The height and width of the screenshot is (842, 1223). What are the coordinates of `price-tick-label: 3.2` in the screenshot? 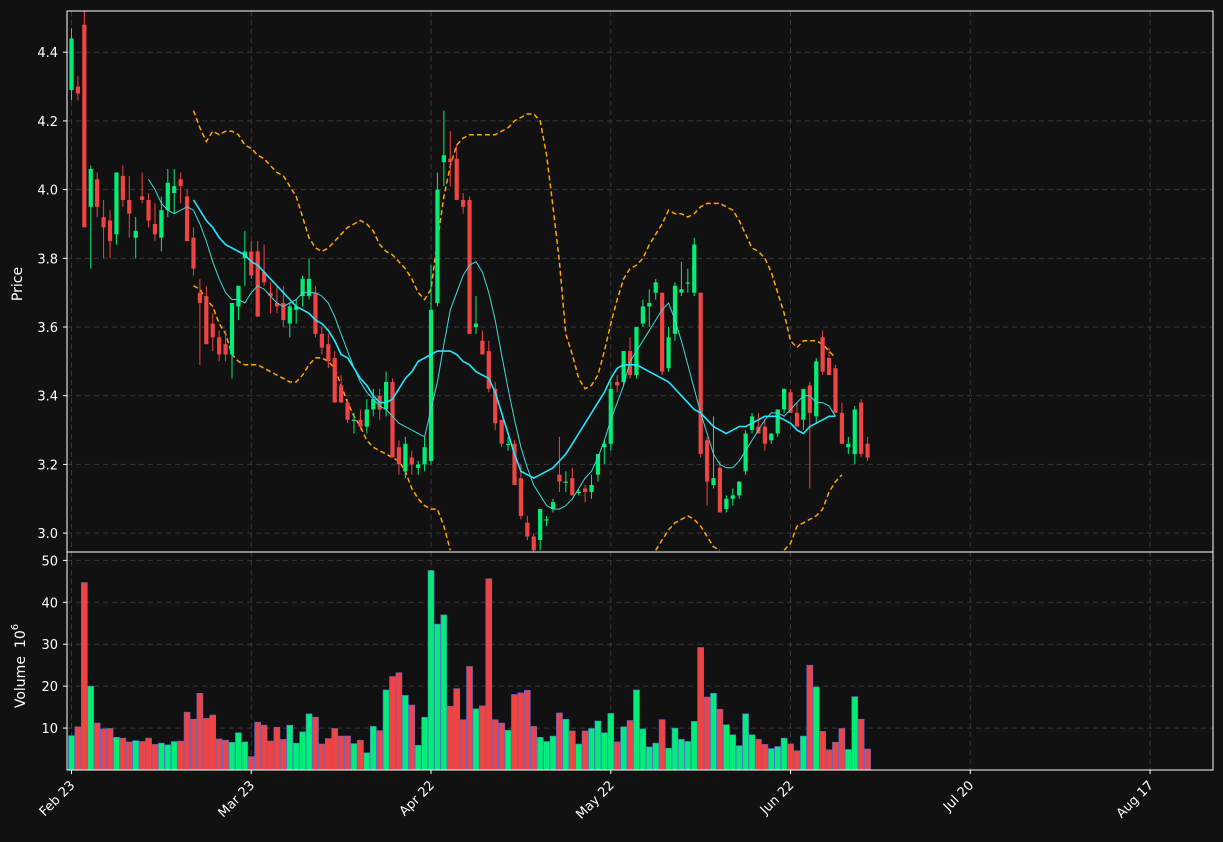 It's located at (47, 465).